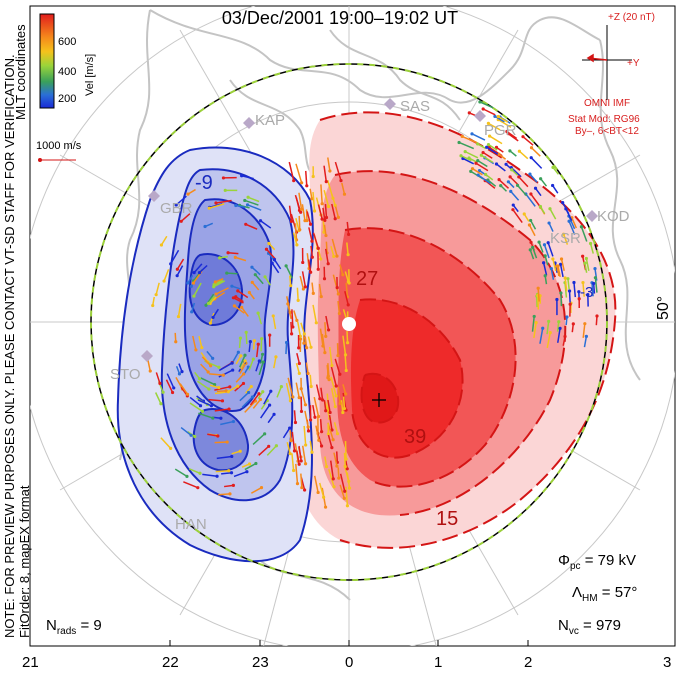 Image resolution: width=680 pixels, height=674 pixels. Describe the element at coordinates (663, 307) in the screenshot. I see `latitude-label: 50°` at that location.